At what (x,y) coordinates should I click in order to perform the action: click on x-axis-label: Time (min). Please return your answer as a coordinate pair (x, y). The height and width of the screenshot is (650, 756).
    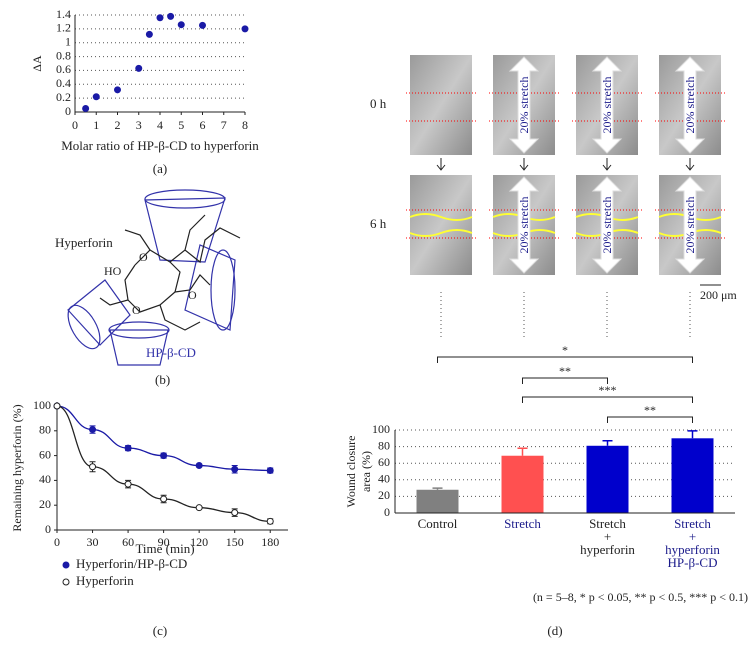
    Looking at the image, I should click on (164, 548).